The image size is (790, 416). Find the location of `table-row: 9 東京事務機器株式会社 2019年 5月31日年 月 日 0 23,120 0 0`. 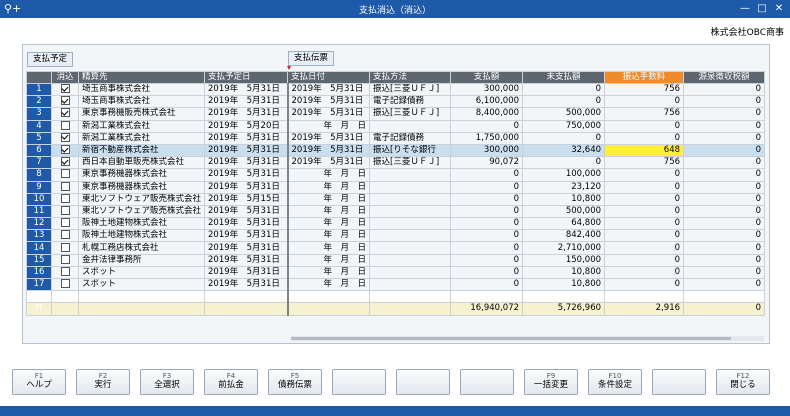

table-row: 9 東京事務機器株式会社 2019年 5月31日年 月 日 0 23,120 0 0 is located at coordinates (396, 187).